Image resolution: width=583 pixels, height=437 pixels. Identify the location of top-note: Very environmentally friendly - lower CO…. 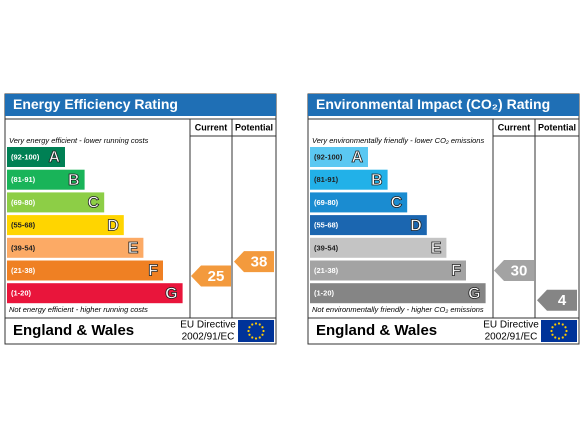
(398, 140).